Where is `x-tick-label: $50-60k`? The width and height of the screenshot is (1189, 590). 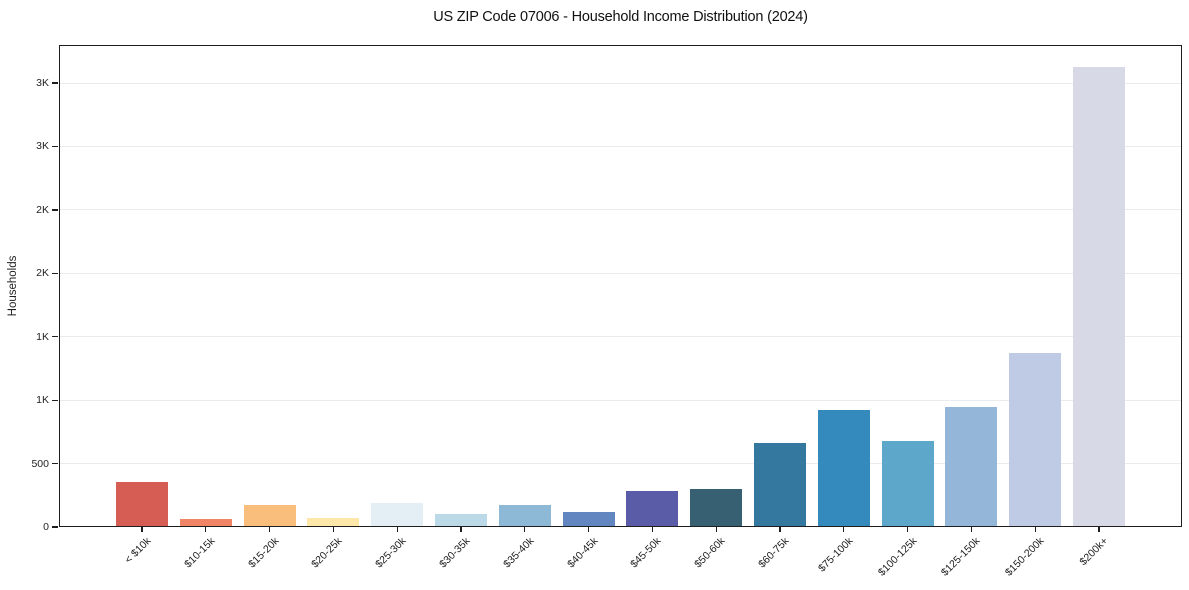 x-tick-label: $50-60k is located at coordinates (710, 553).